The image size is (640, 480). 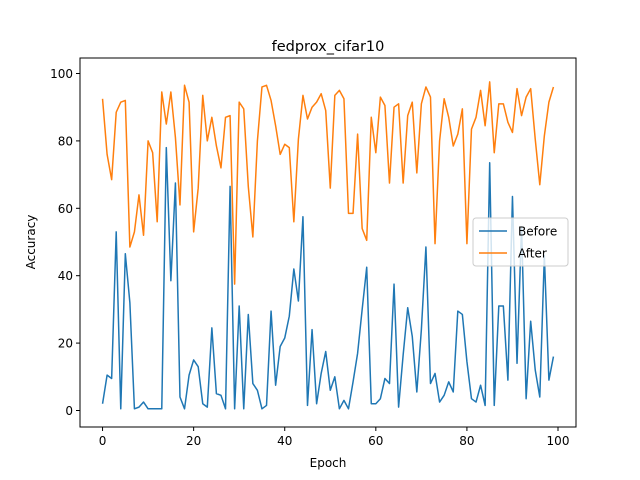 What do you see at coordinates (375, 441) in the screenshot?
I see `x-tick-label: 60` at bounding box center [375, 441].